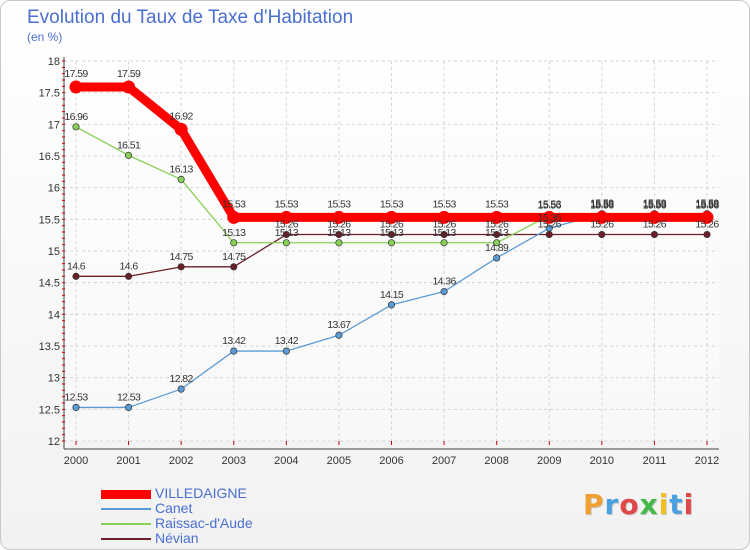 This screenshot has width=750, height=550. What do you see at coordinates (655, 461) in the screenshot?
I see `x-tick-label: 2011` at bounding box center [655, 461].